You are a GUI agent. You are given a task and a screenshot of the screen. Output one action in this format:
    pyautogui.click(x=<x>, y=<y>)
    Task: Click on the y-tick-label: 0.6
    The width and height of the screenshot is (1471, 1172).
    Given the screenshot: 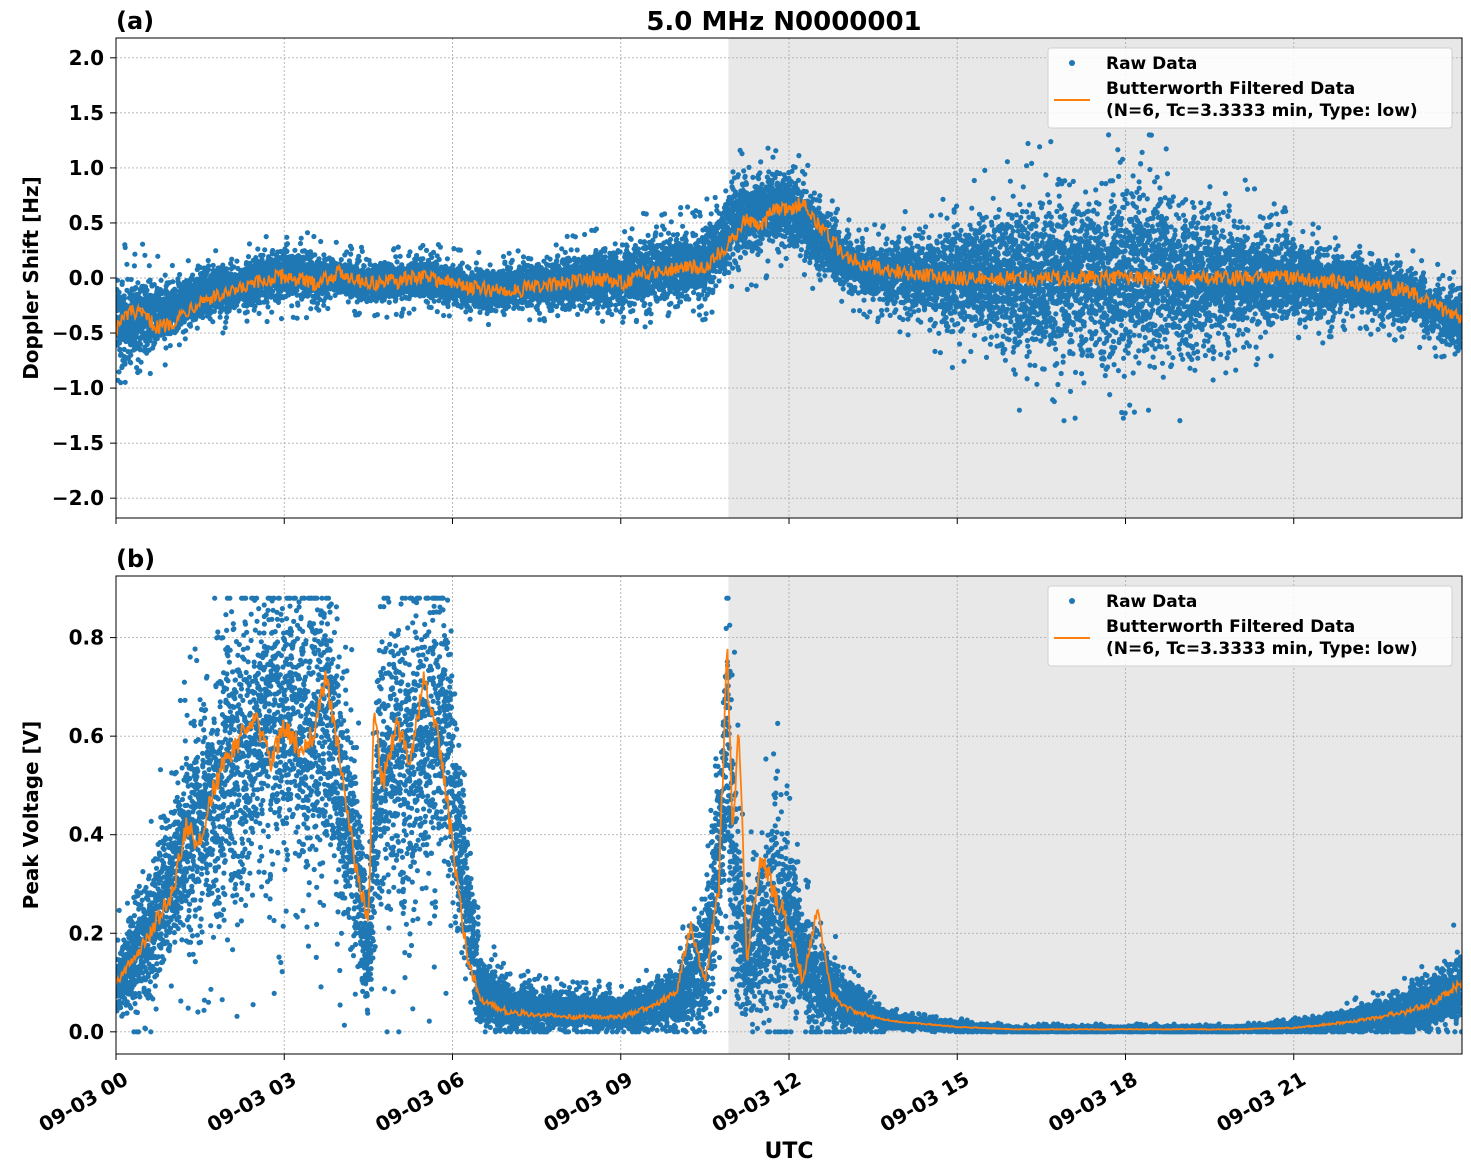 What is the action you would take?
    pyautogui.click(x=86, y=736)
    